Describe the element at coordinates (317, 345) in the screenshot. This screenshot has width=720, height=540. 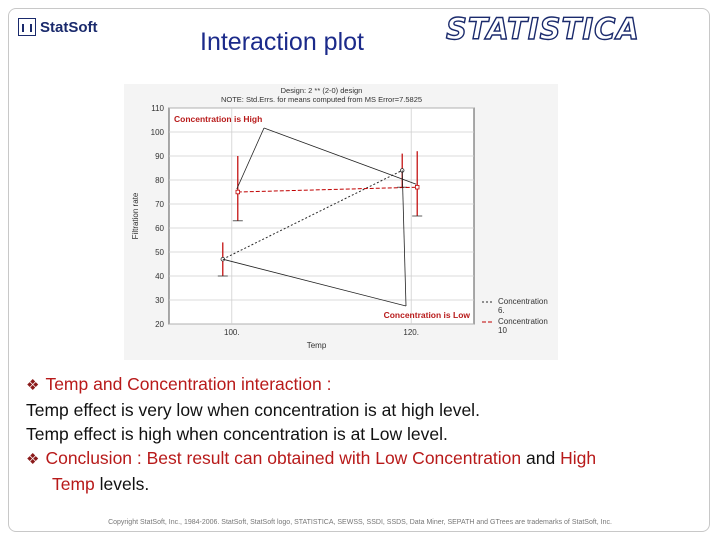
I see `x-axis-label: Temp` at that location.